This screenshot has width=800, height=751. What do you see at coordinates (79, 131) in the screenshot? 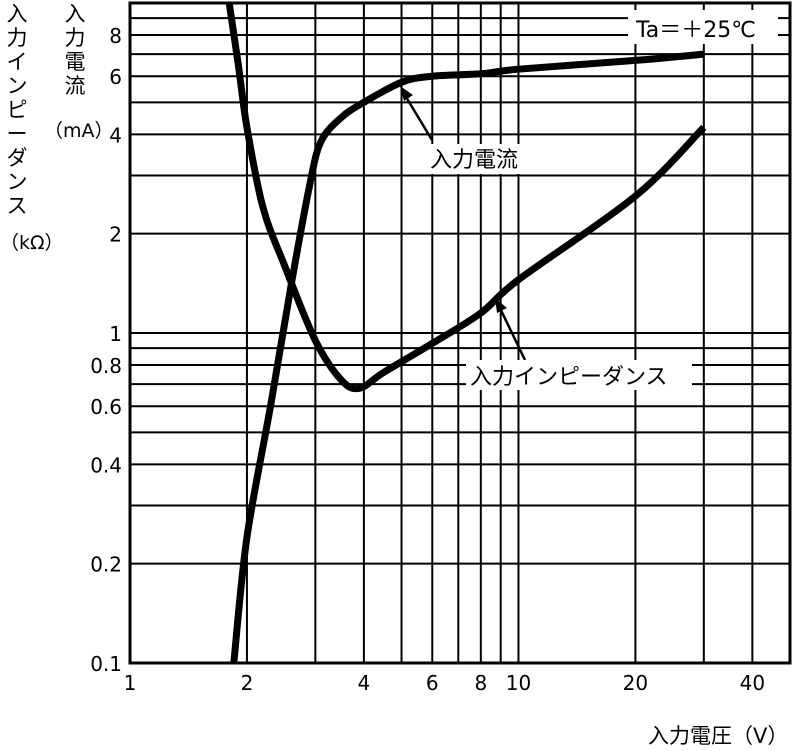
I see `y-axis-unit-current: （mA）` at bounding box center [79, 131].